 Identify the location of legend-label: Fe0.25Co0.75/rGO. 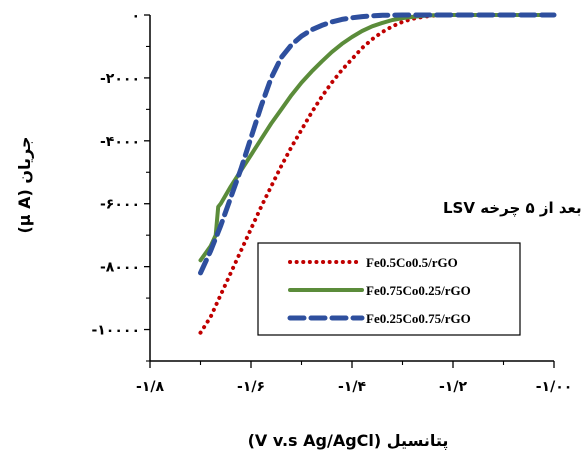
(418, 318).